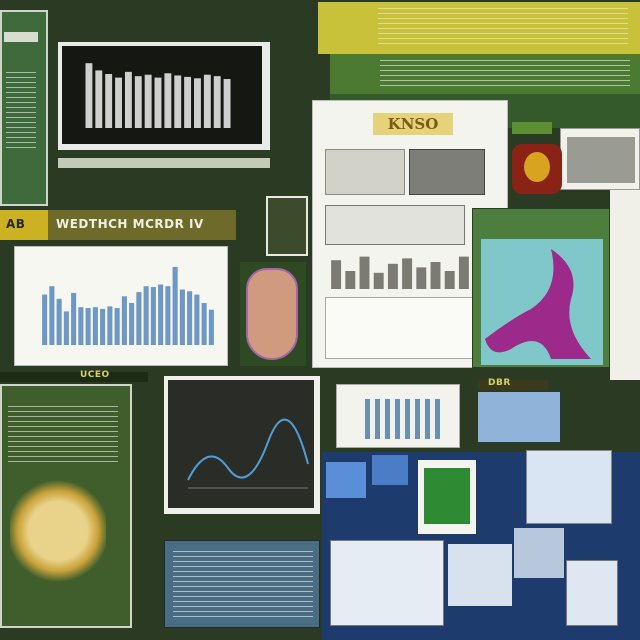 This screenshot has width=640, height=640. I want to click on center-bar-image, so click(405, 419).